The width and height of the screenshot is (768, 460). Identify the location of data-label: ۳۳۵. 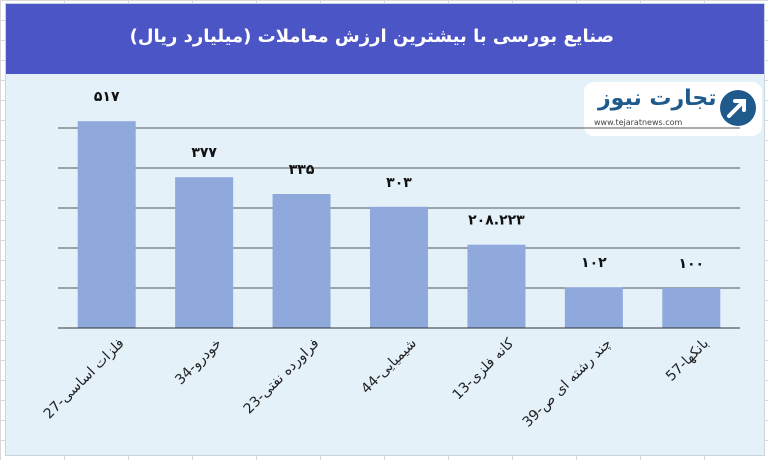
(302, 170).